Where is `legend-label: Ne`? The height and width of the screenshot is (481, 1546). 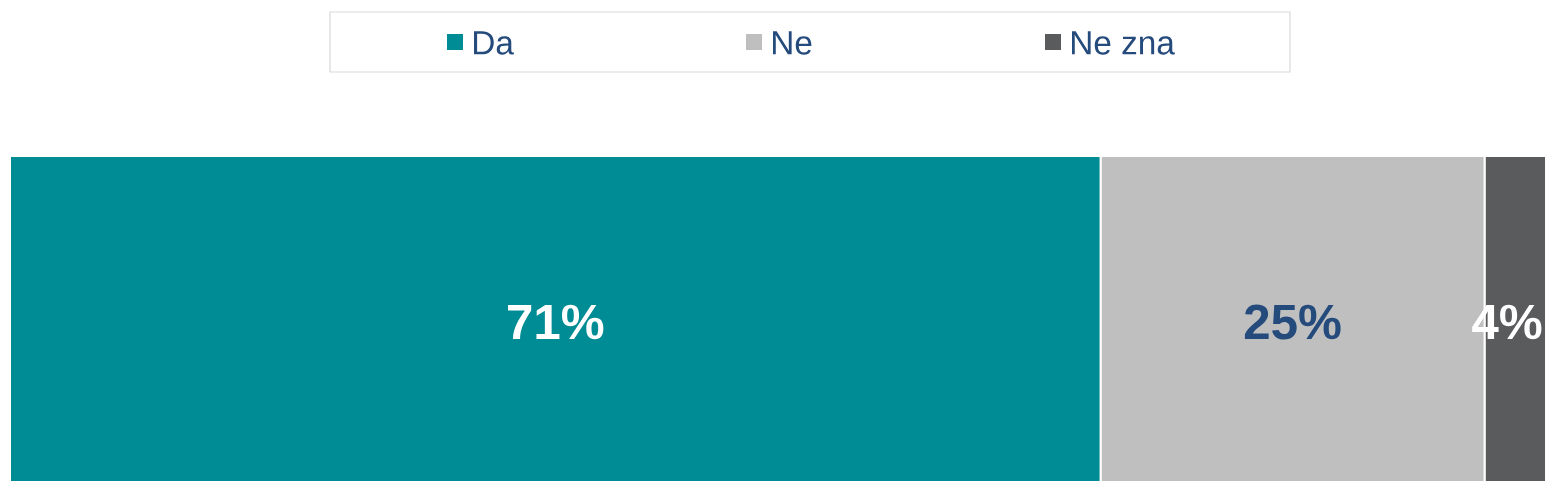 legend-label: Ne is located at coordinates (792, 43).